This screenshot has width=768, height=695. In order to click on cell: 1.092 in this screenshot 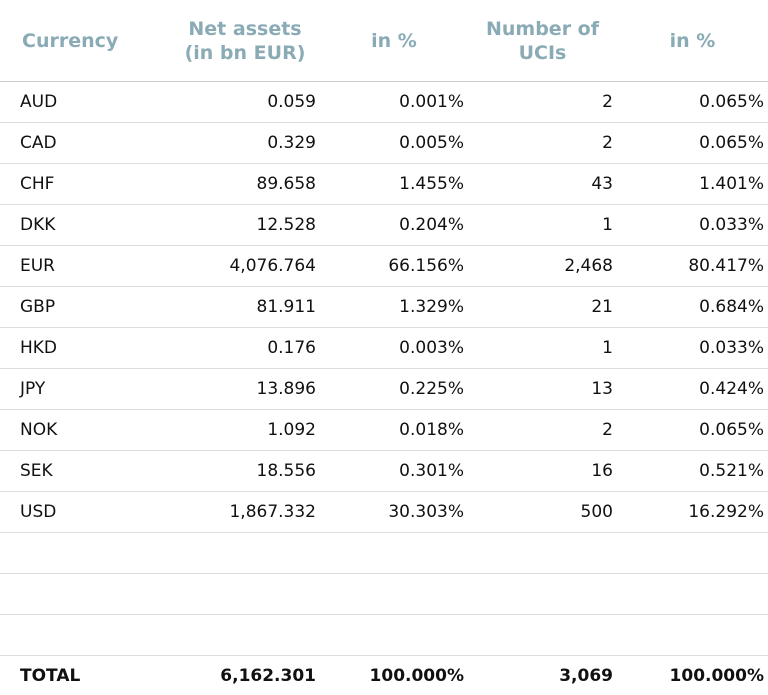, I will do `click(245, 430)`.